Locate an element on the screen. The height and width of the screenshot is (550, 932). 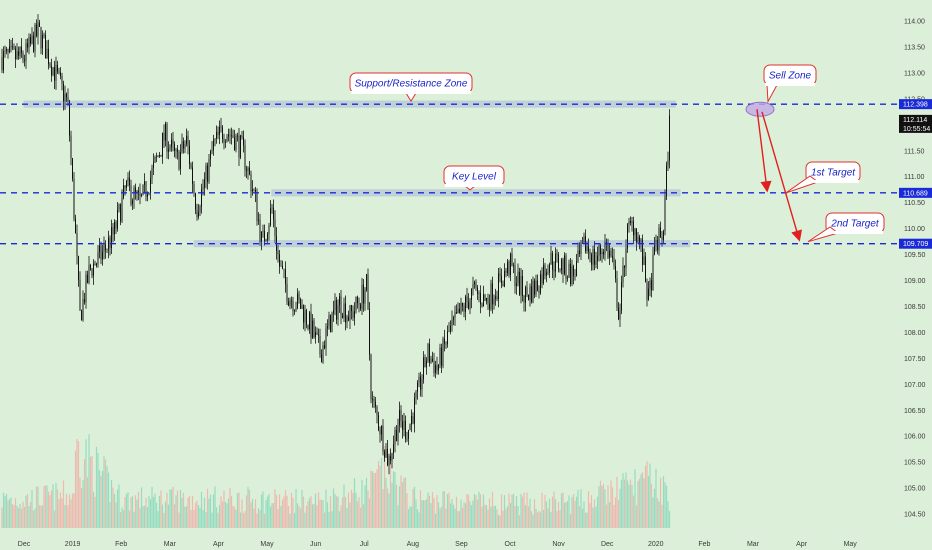
arrow-to-second-target is located at coordinates (782, 176).